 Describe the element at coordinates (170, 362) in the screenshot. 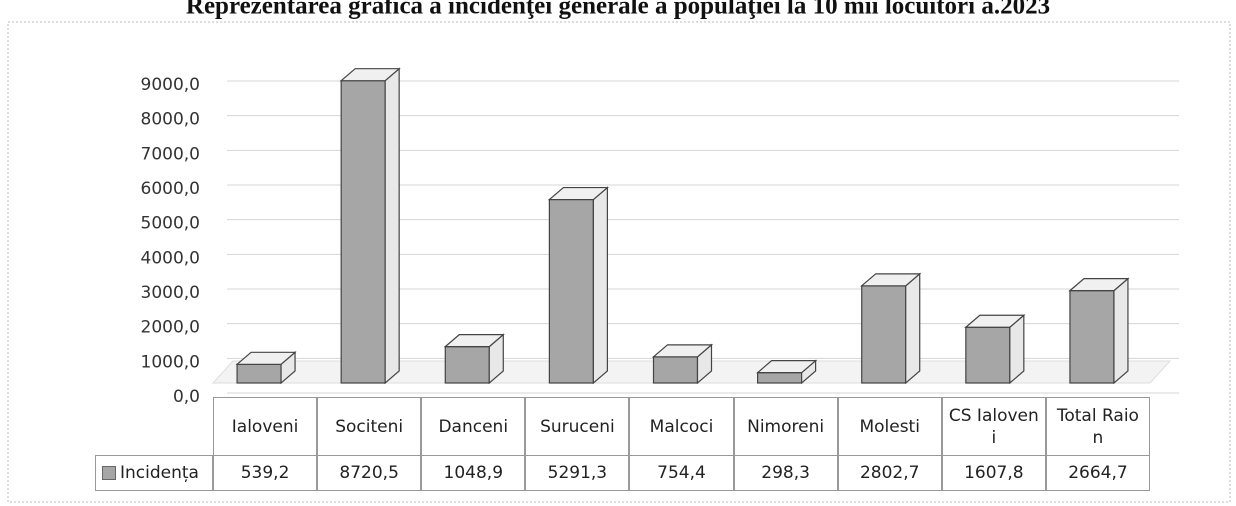

I see `y-tick-label: 1000,0` at that location.